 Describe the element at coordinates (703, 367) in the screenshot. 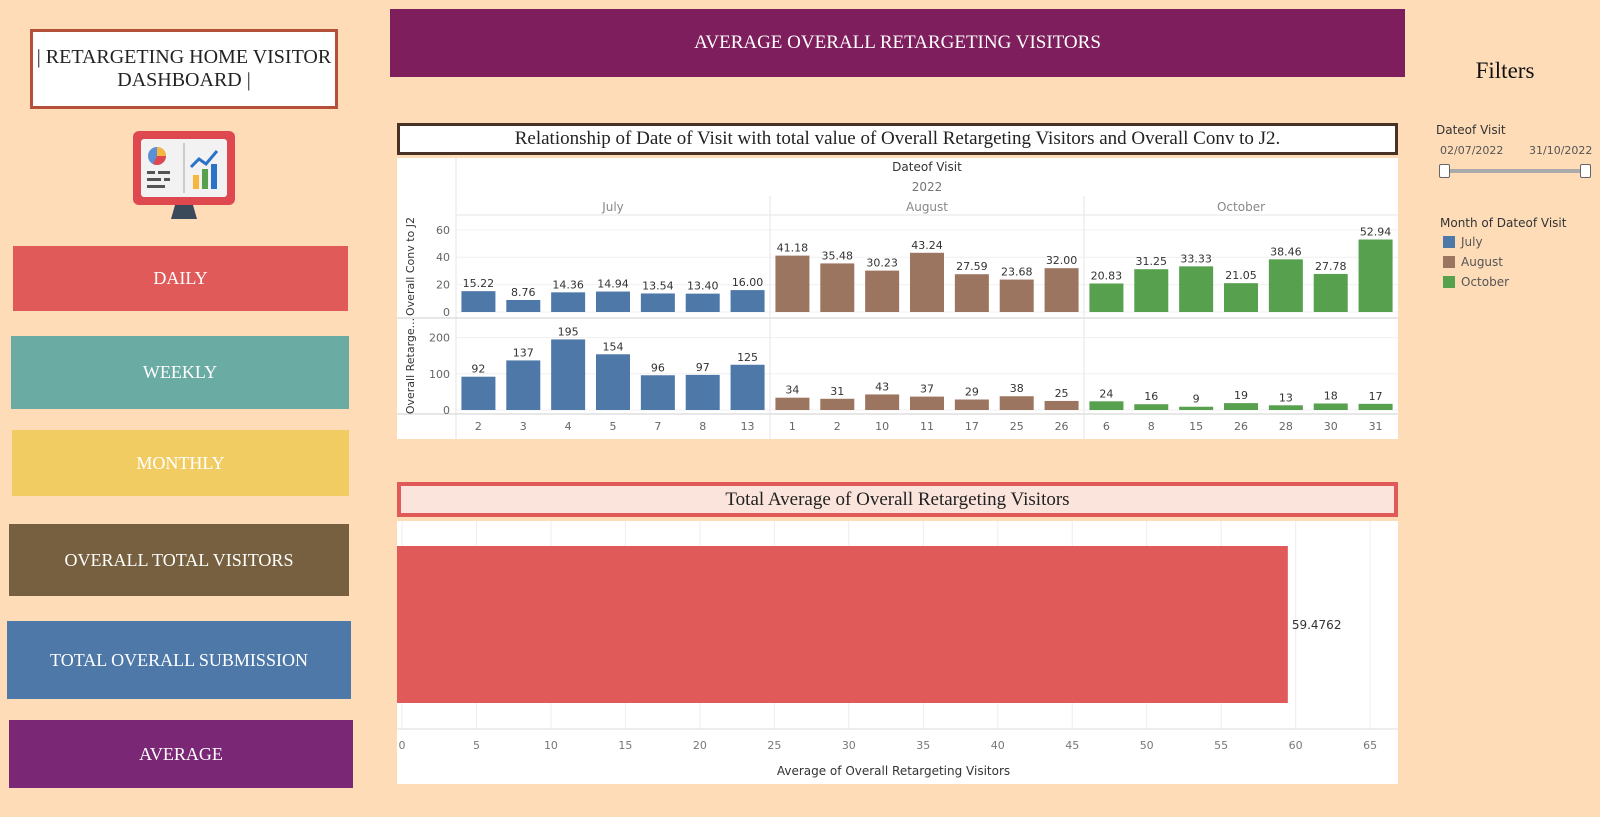

I see `chart1-visitors-label: 97` at that location.